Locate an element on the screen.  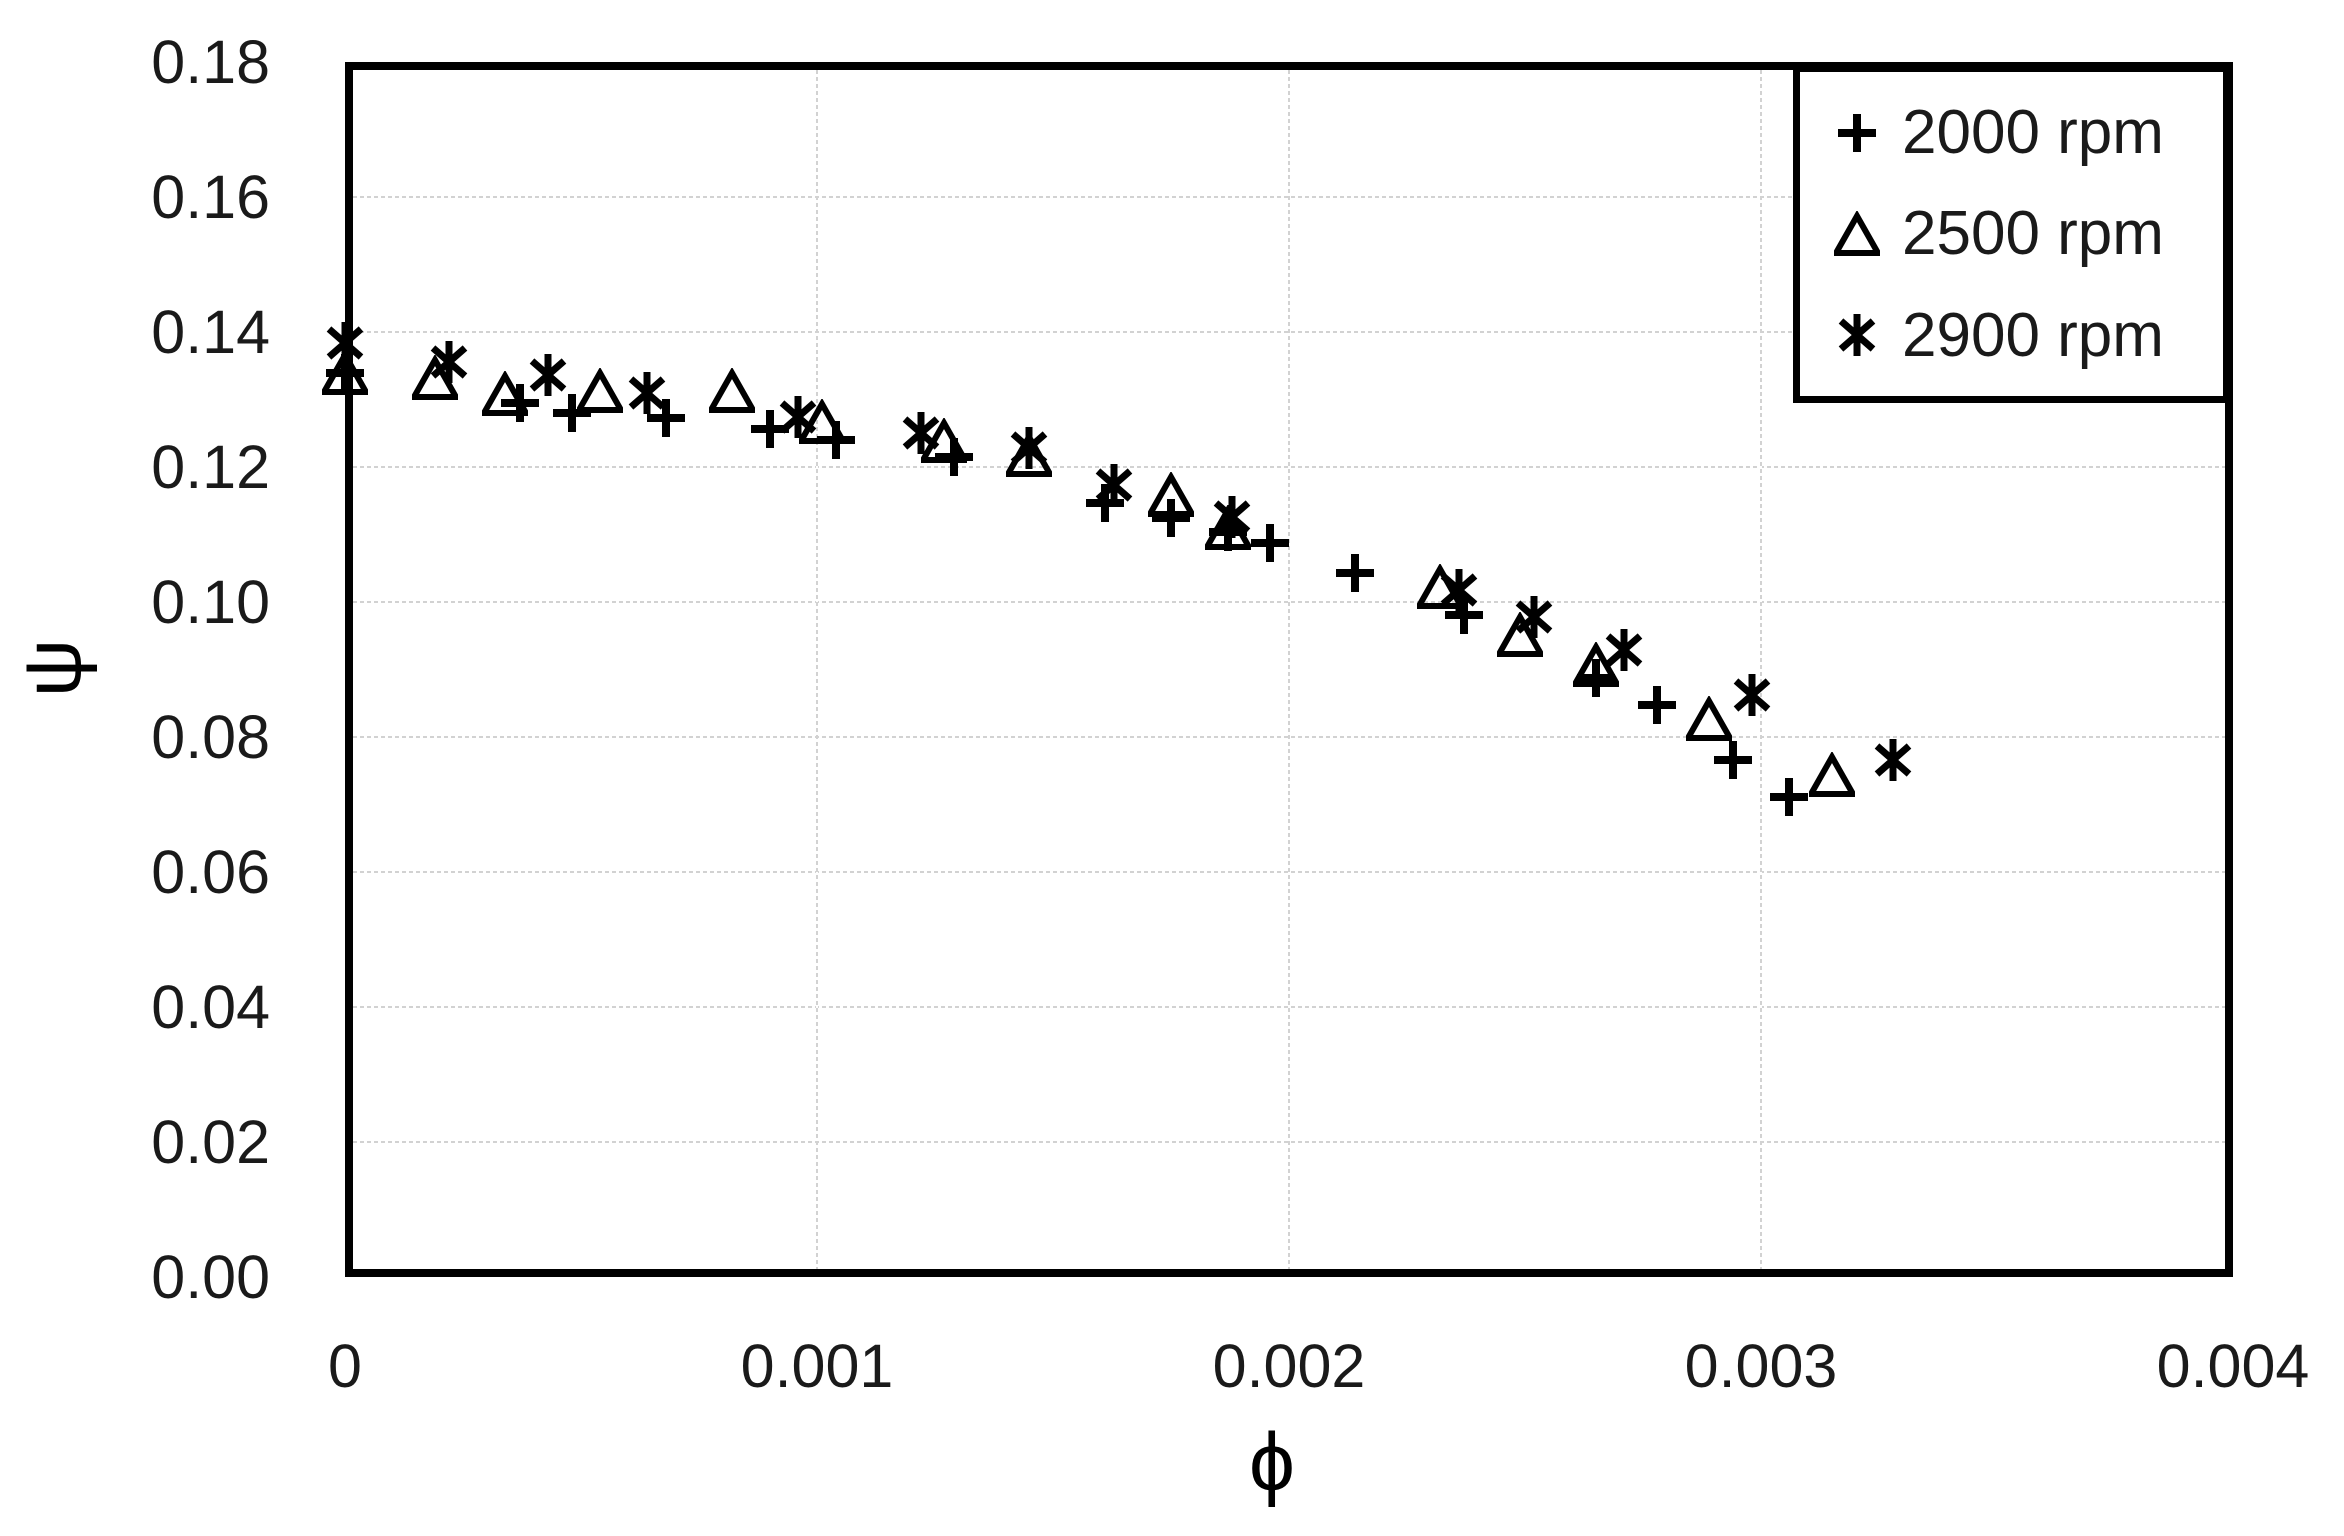
x-tick-label: 0 is located at coordinates (345, 1366).